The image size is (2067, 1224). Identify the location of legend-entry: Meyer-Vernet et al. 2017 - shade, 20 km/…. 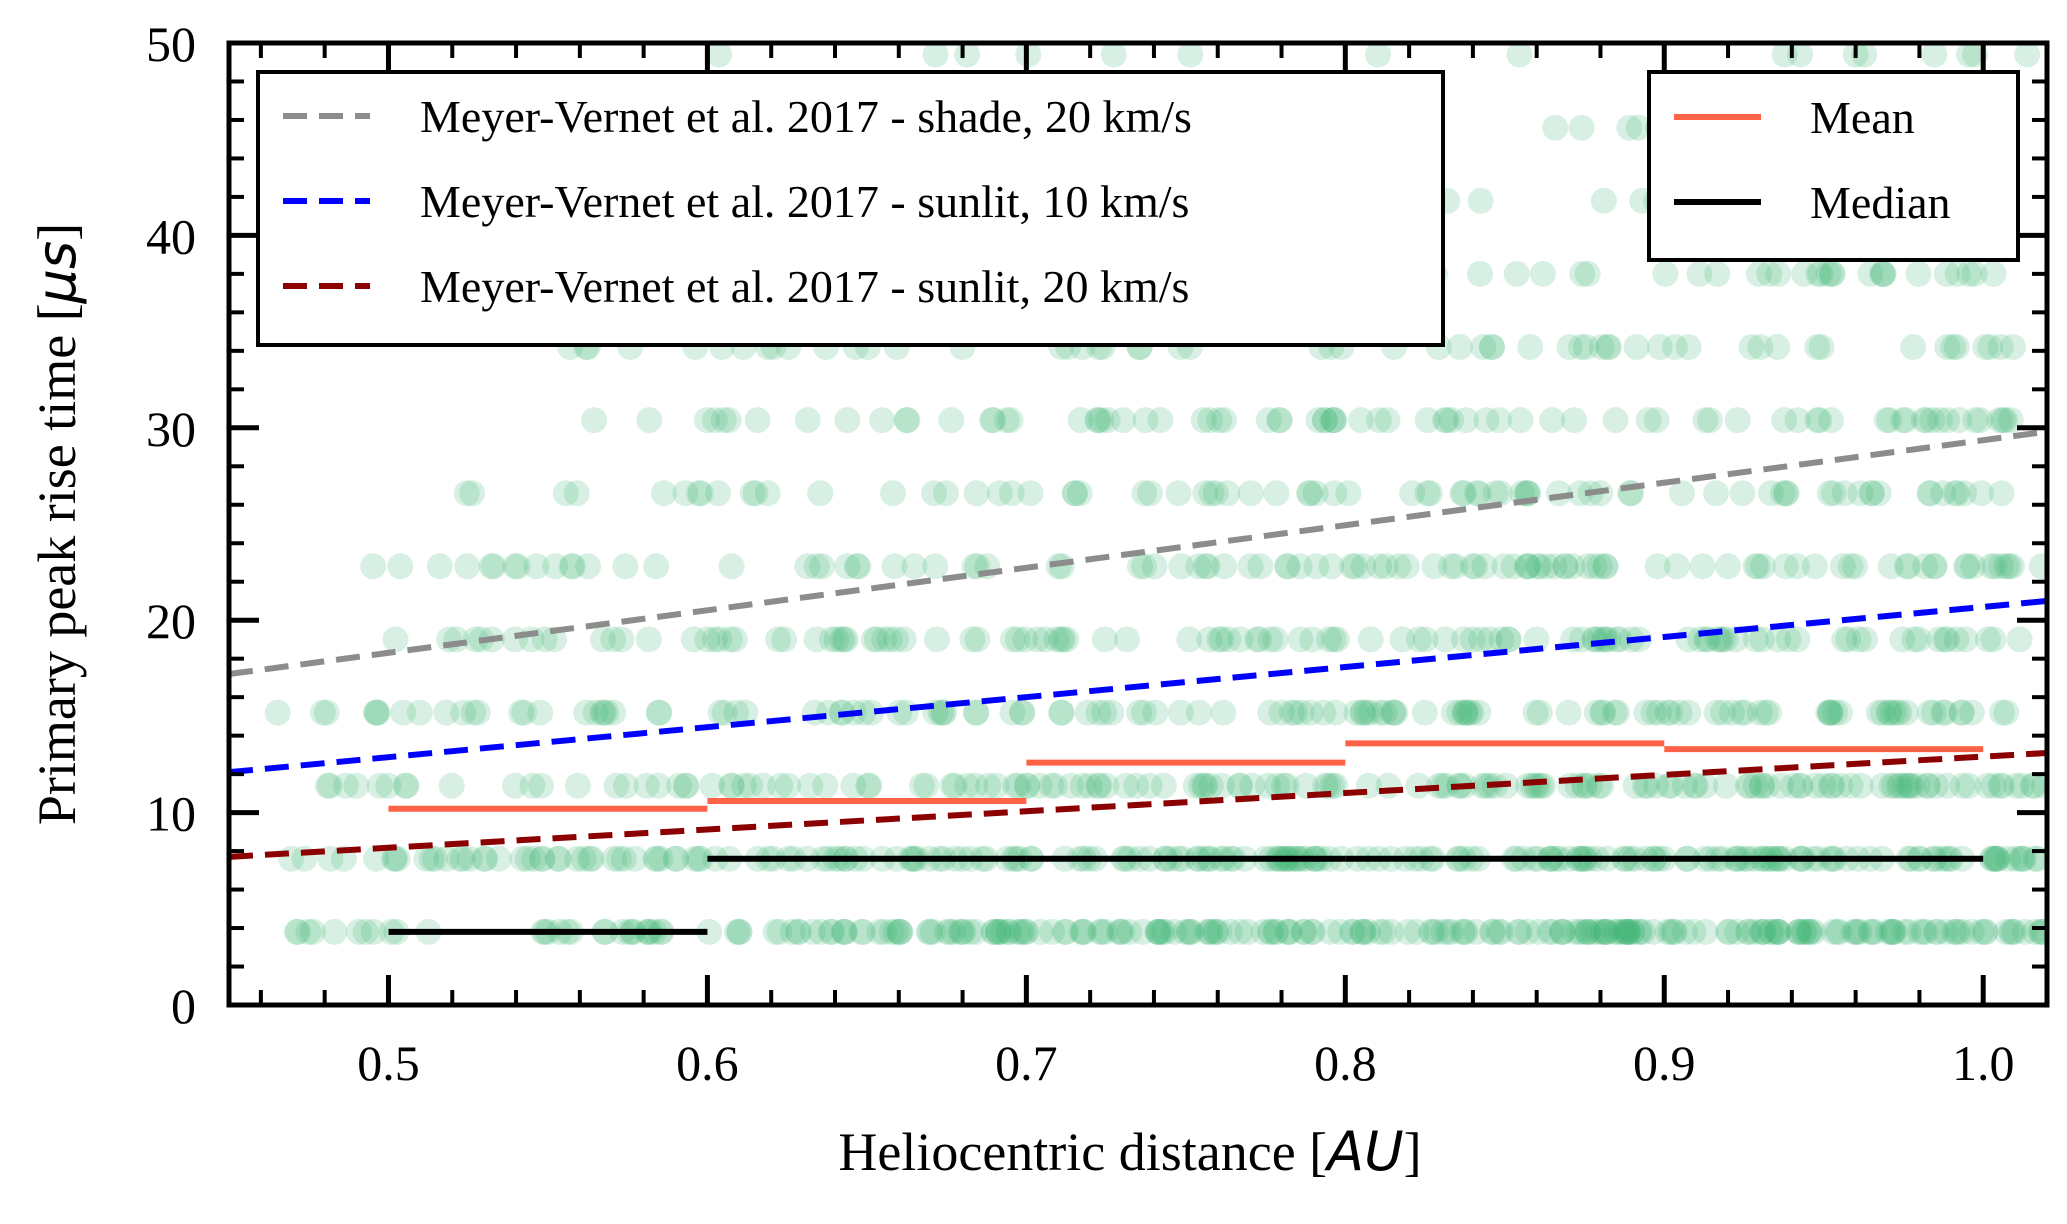
(806, 116).